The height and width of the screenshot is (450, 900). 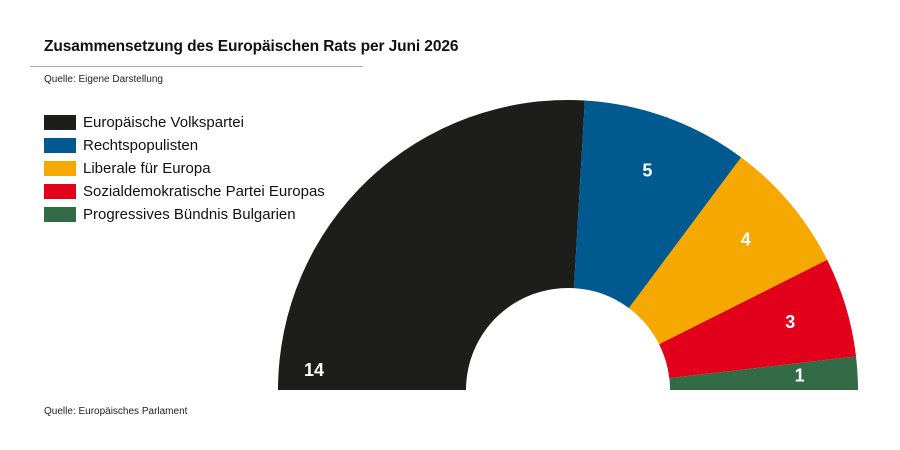 What do you see at coordinates (647, 171) in the screenshot?
I see `segment-label-1: 5` at bounding box center [647, 171].